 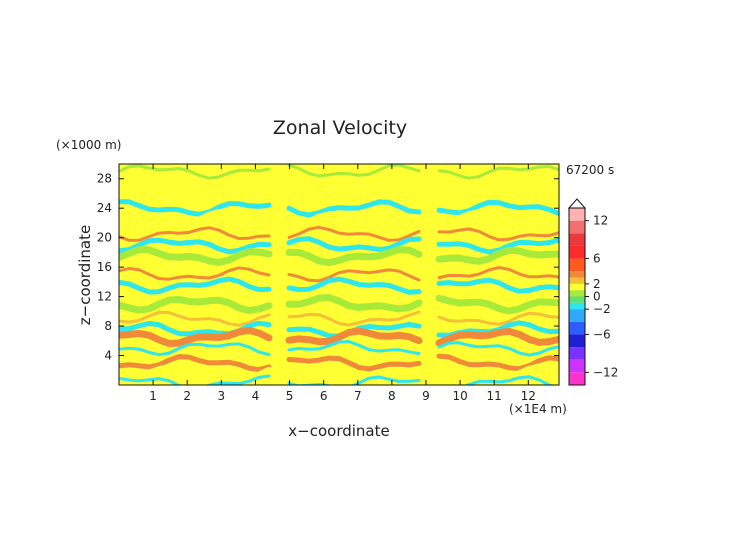 I want to click on x-tick-label: 12, so click(x=528, y=396).